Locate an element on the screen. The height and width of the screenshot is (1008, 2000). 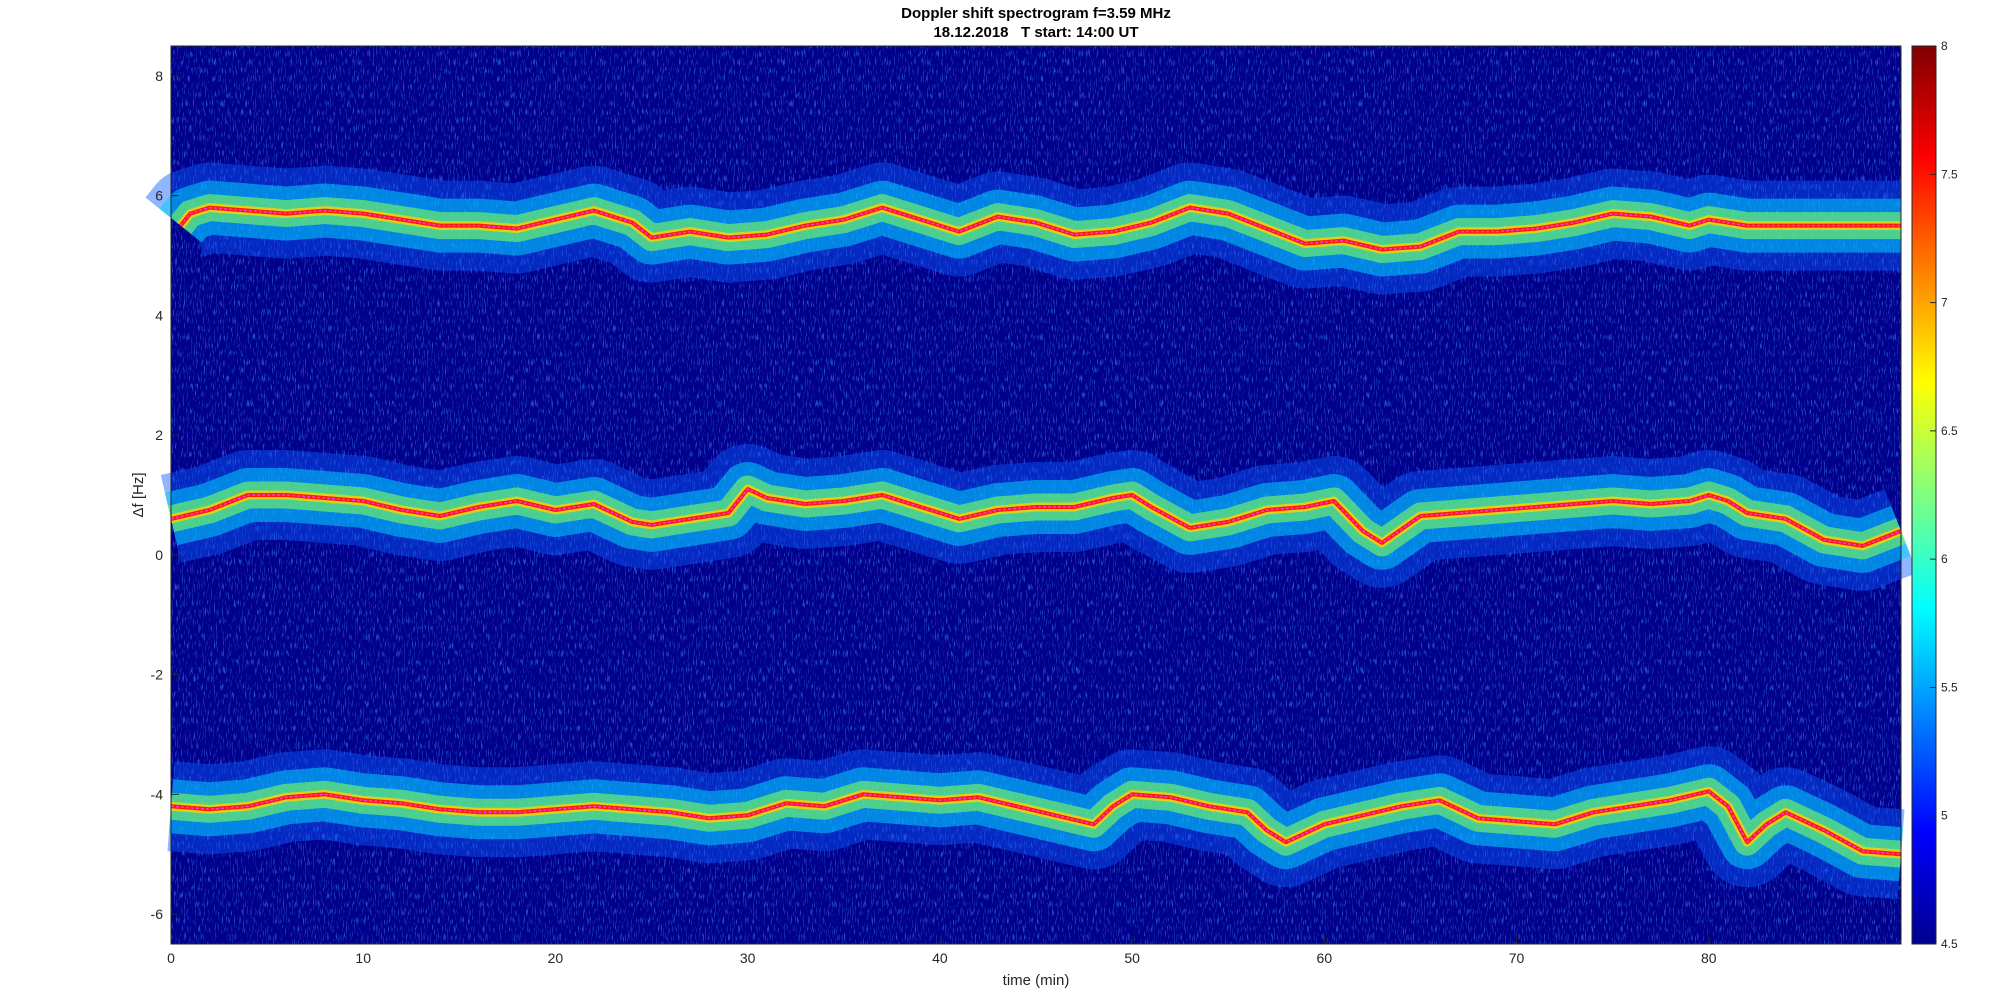
colorbar-tick-label: 8 is located at coordinates (1944, 46).